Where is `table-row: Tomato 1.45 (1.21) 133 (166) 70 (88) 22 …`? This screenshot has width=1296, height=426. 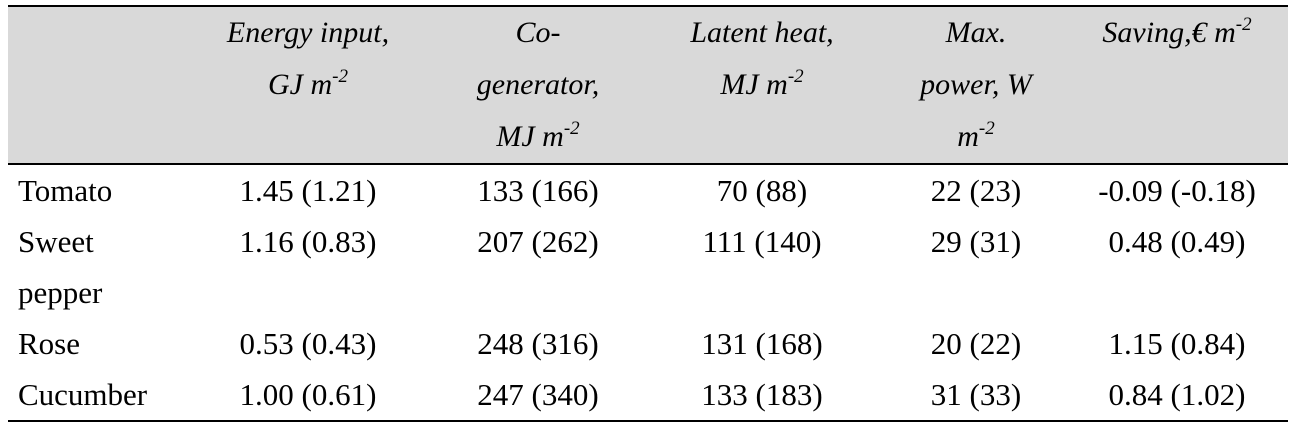 table-row: Tomato 1.45 (1.21) 133 (166) 70 (88) 22 … is located at coordinates (648, 190).